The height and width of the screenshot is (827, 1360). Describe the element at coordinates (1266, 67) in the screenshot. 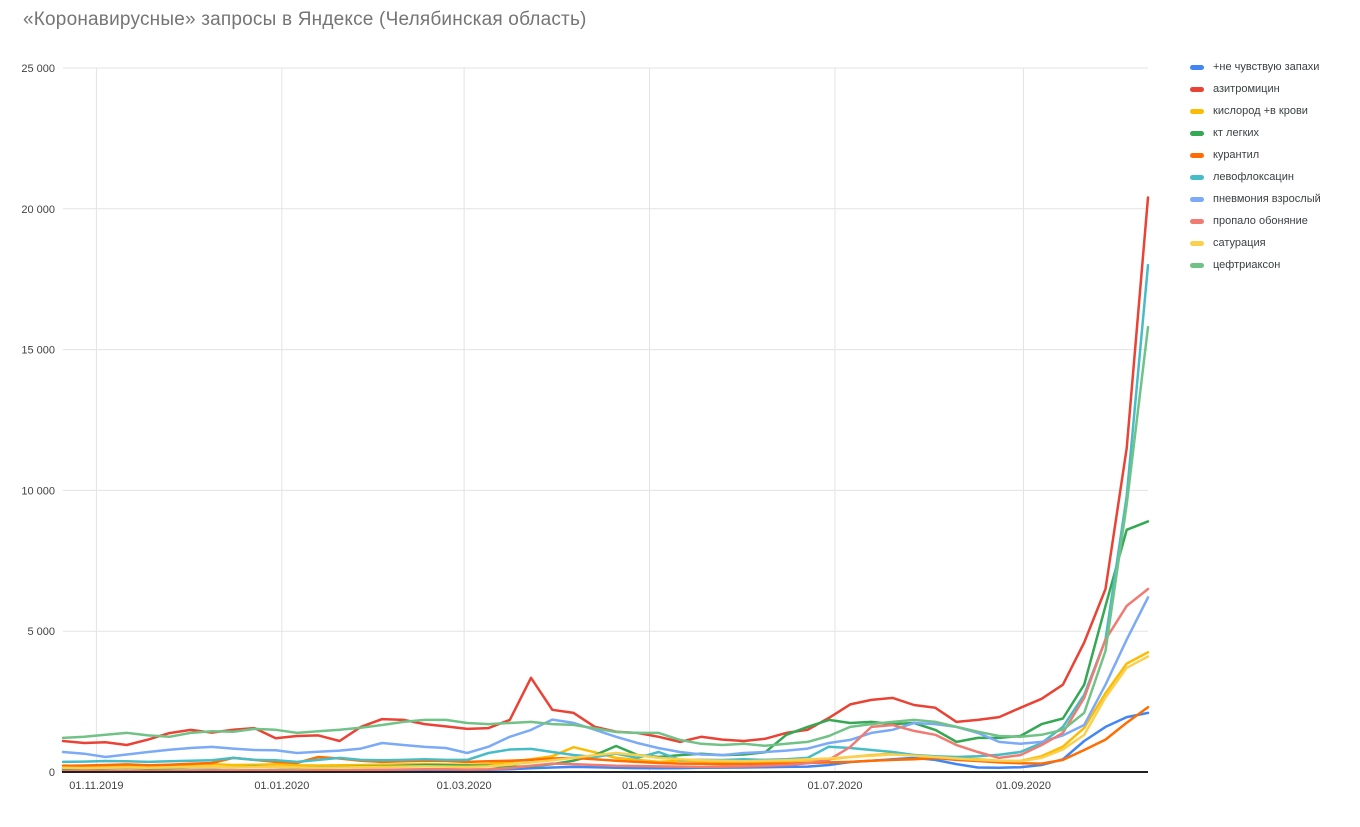

I see `legend-label: +не чувствую запахи` at that location.